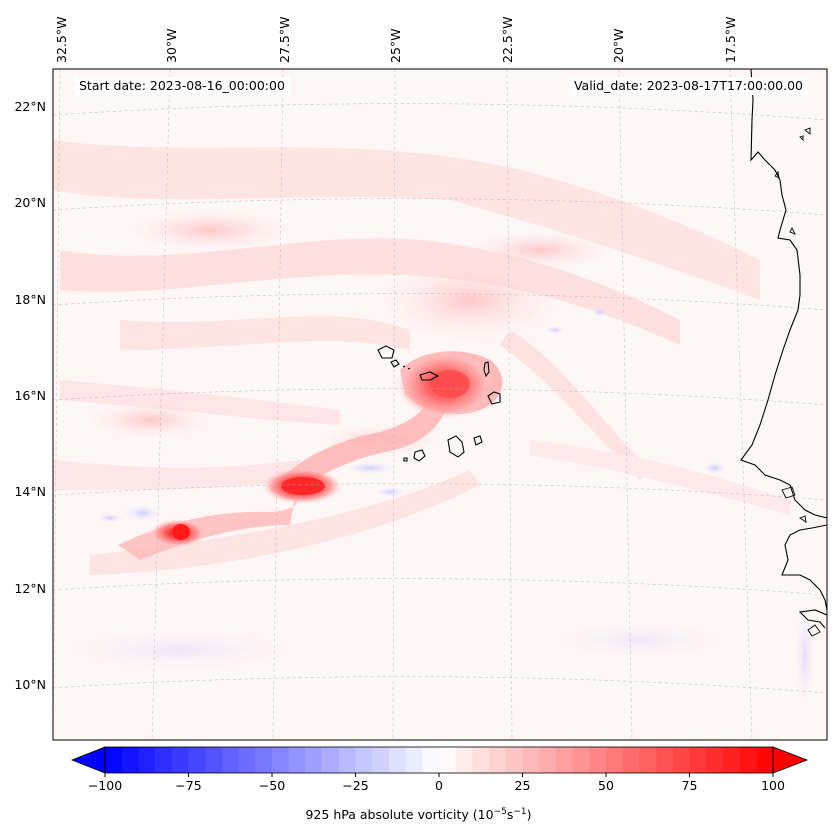  Describe the element at coordinates (618, 45) in the screenshot. I see `lon-label: 20°W` at that location.